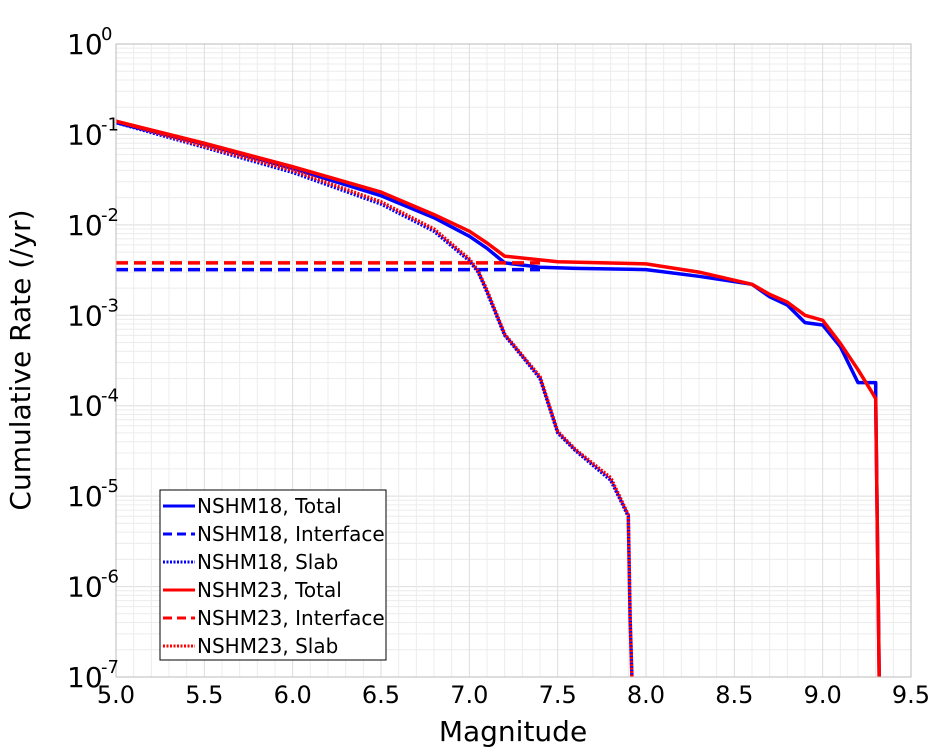  What do you see at coordinates (558, 695) in the screenshot?
I see `x-tick-label: 7.5` at bounding box center [558, 695].